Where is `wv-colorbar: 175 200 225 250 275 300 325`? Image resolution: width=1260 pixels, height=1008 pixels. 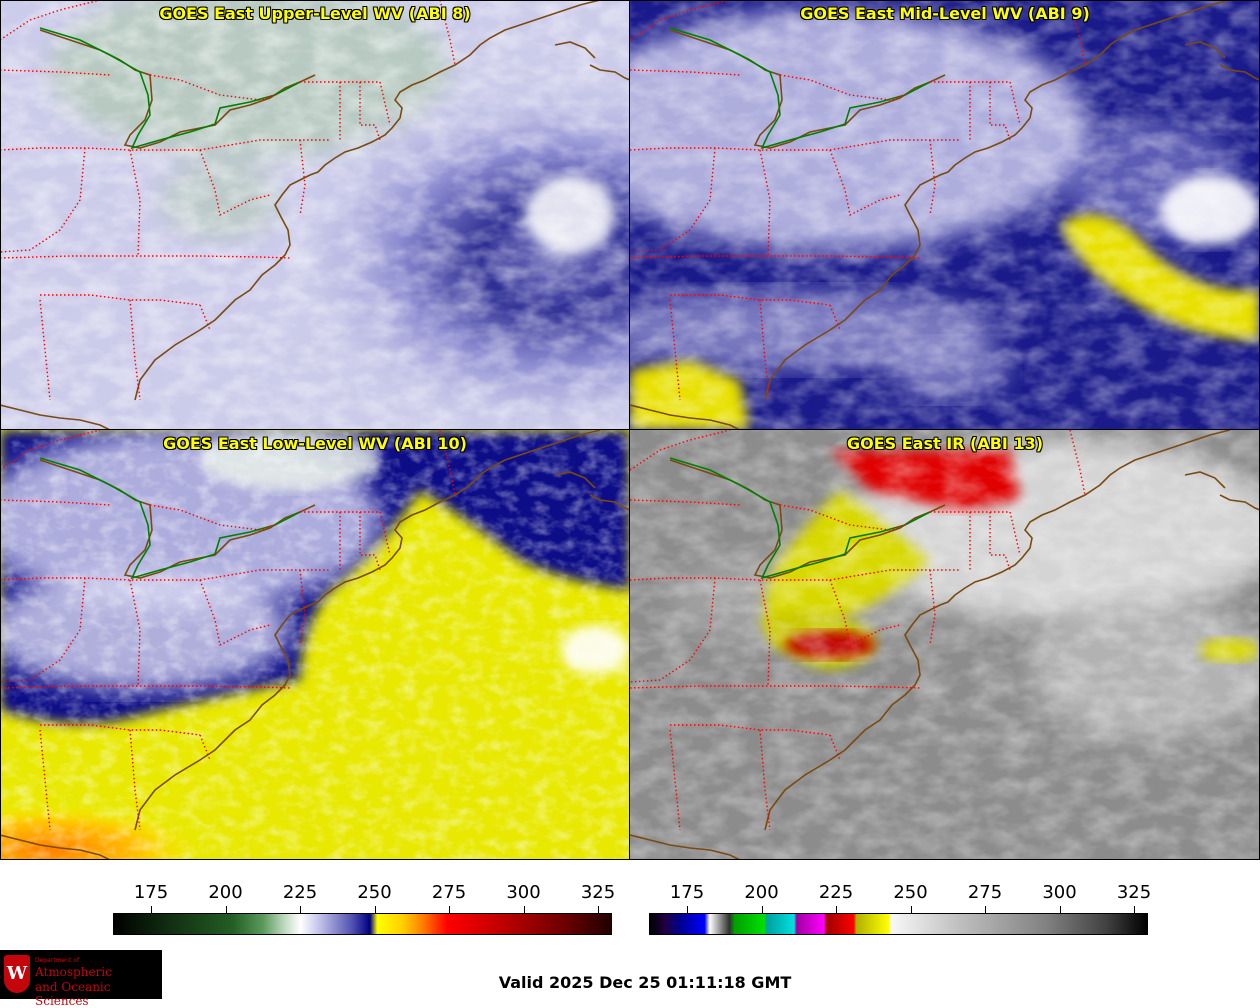 wv-colorbar: 175 200 225 250 275 300 325 is located at coordinates (364, 908).